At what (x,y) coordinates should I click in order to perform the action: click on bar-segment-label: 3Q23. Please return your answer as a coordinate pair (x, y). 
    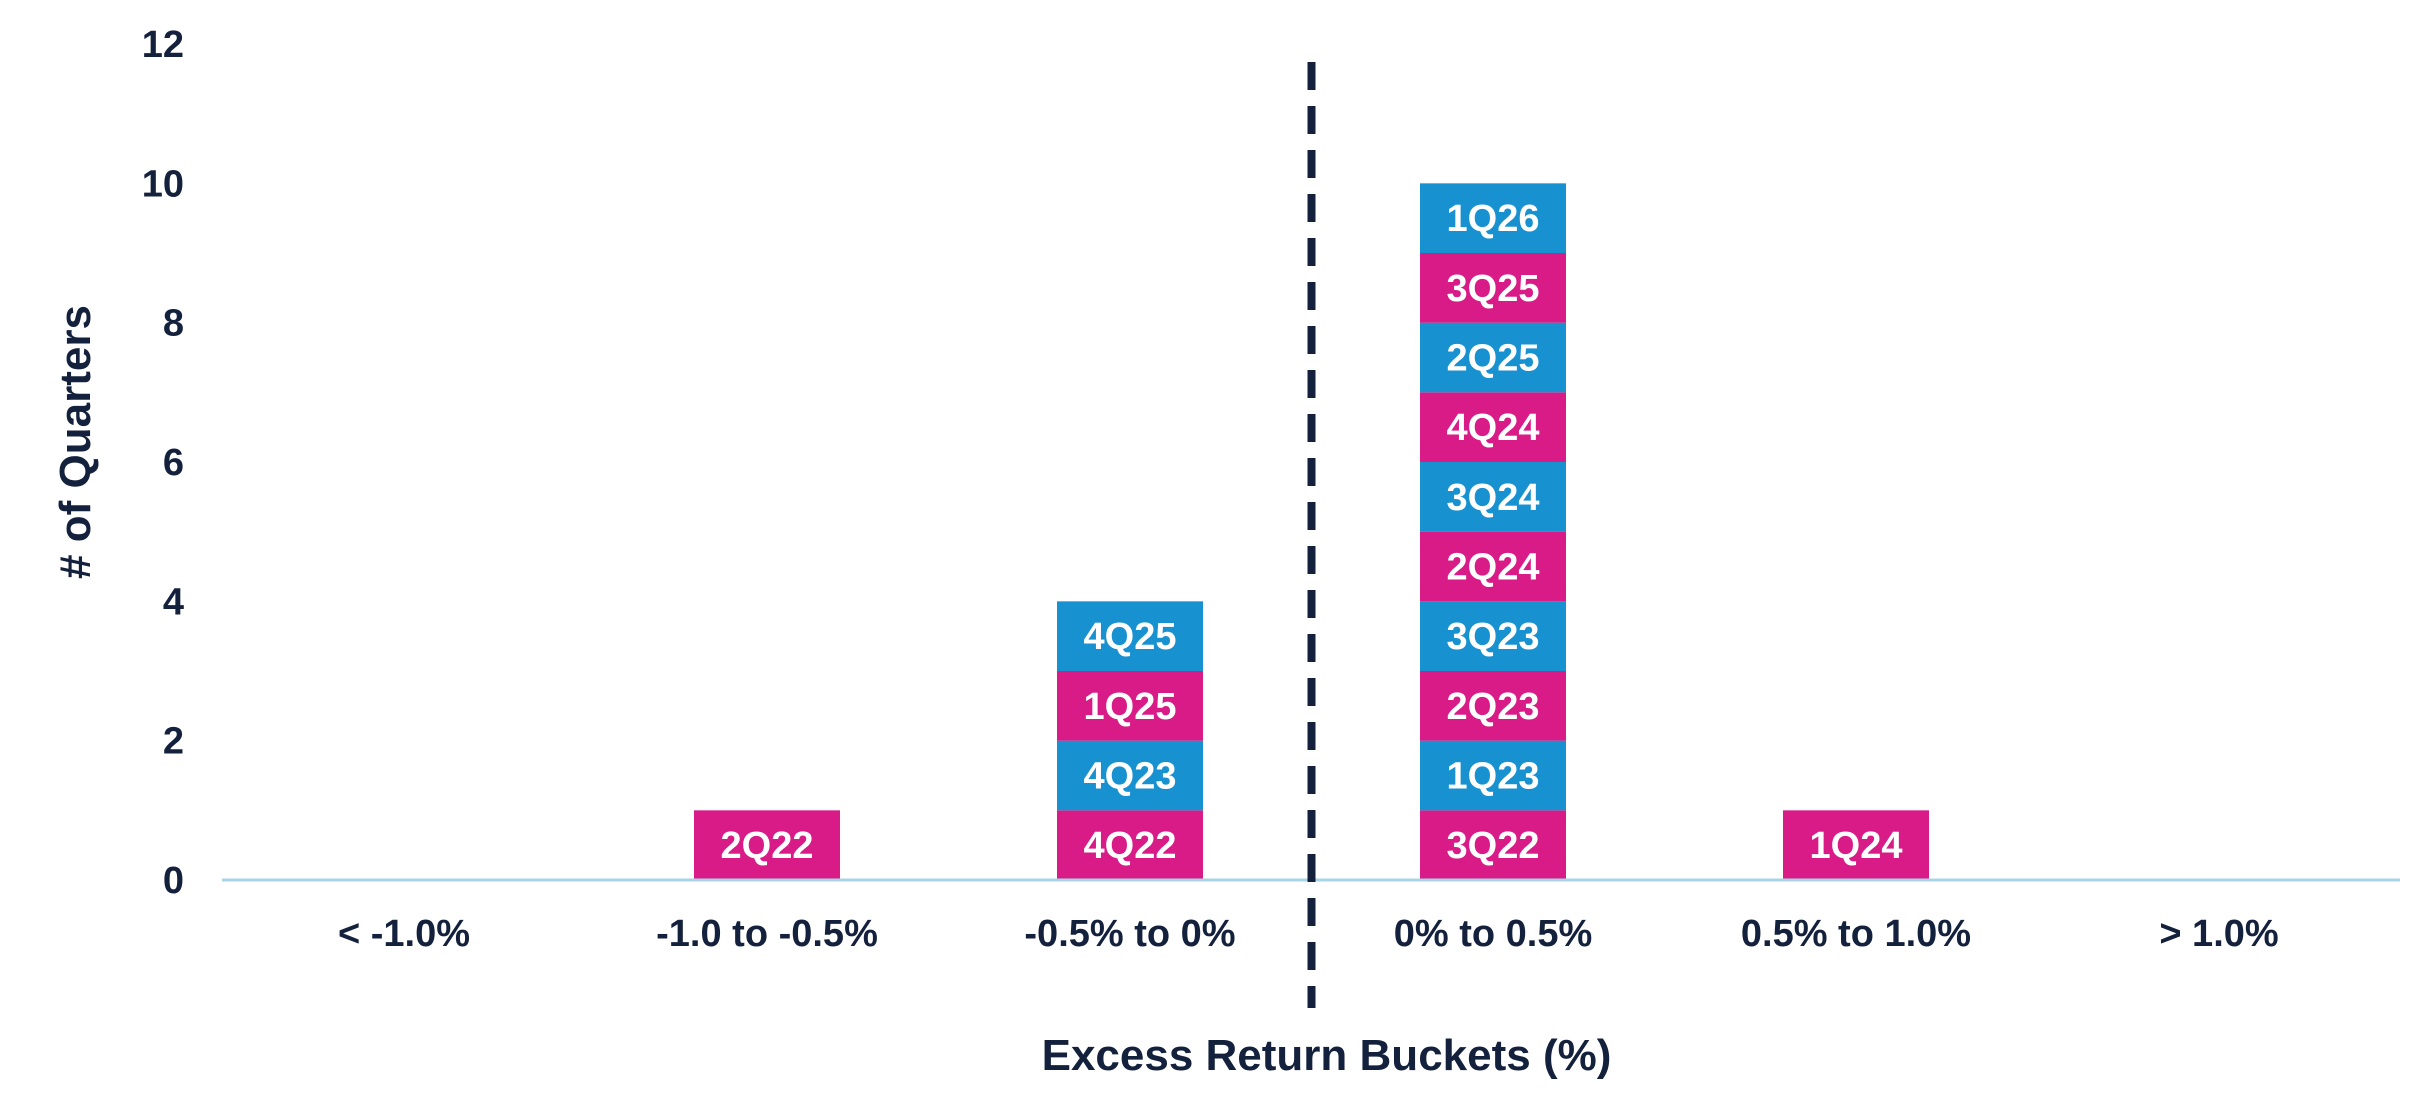
    Looking at the image, I should click on (1493, 637).